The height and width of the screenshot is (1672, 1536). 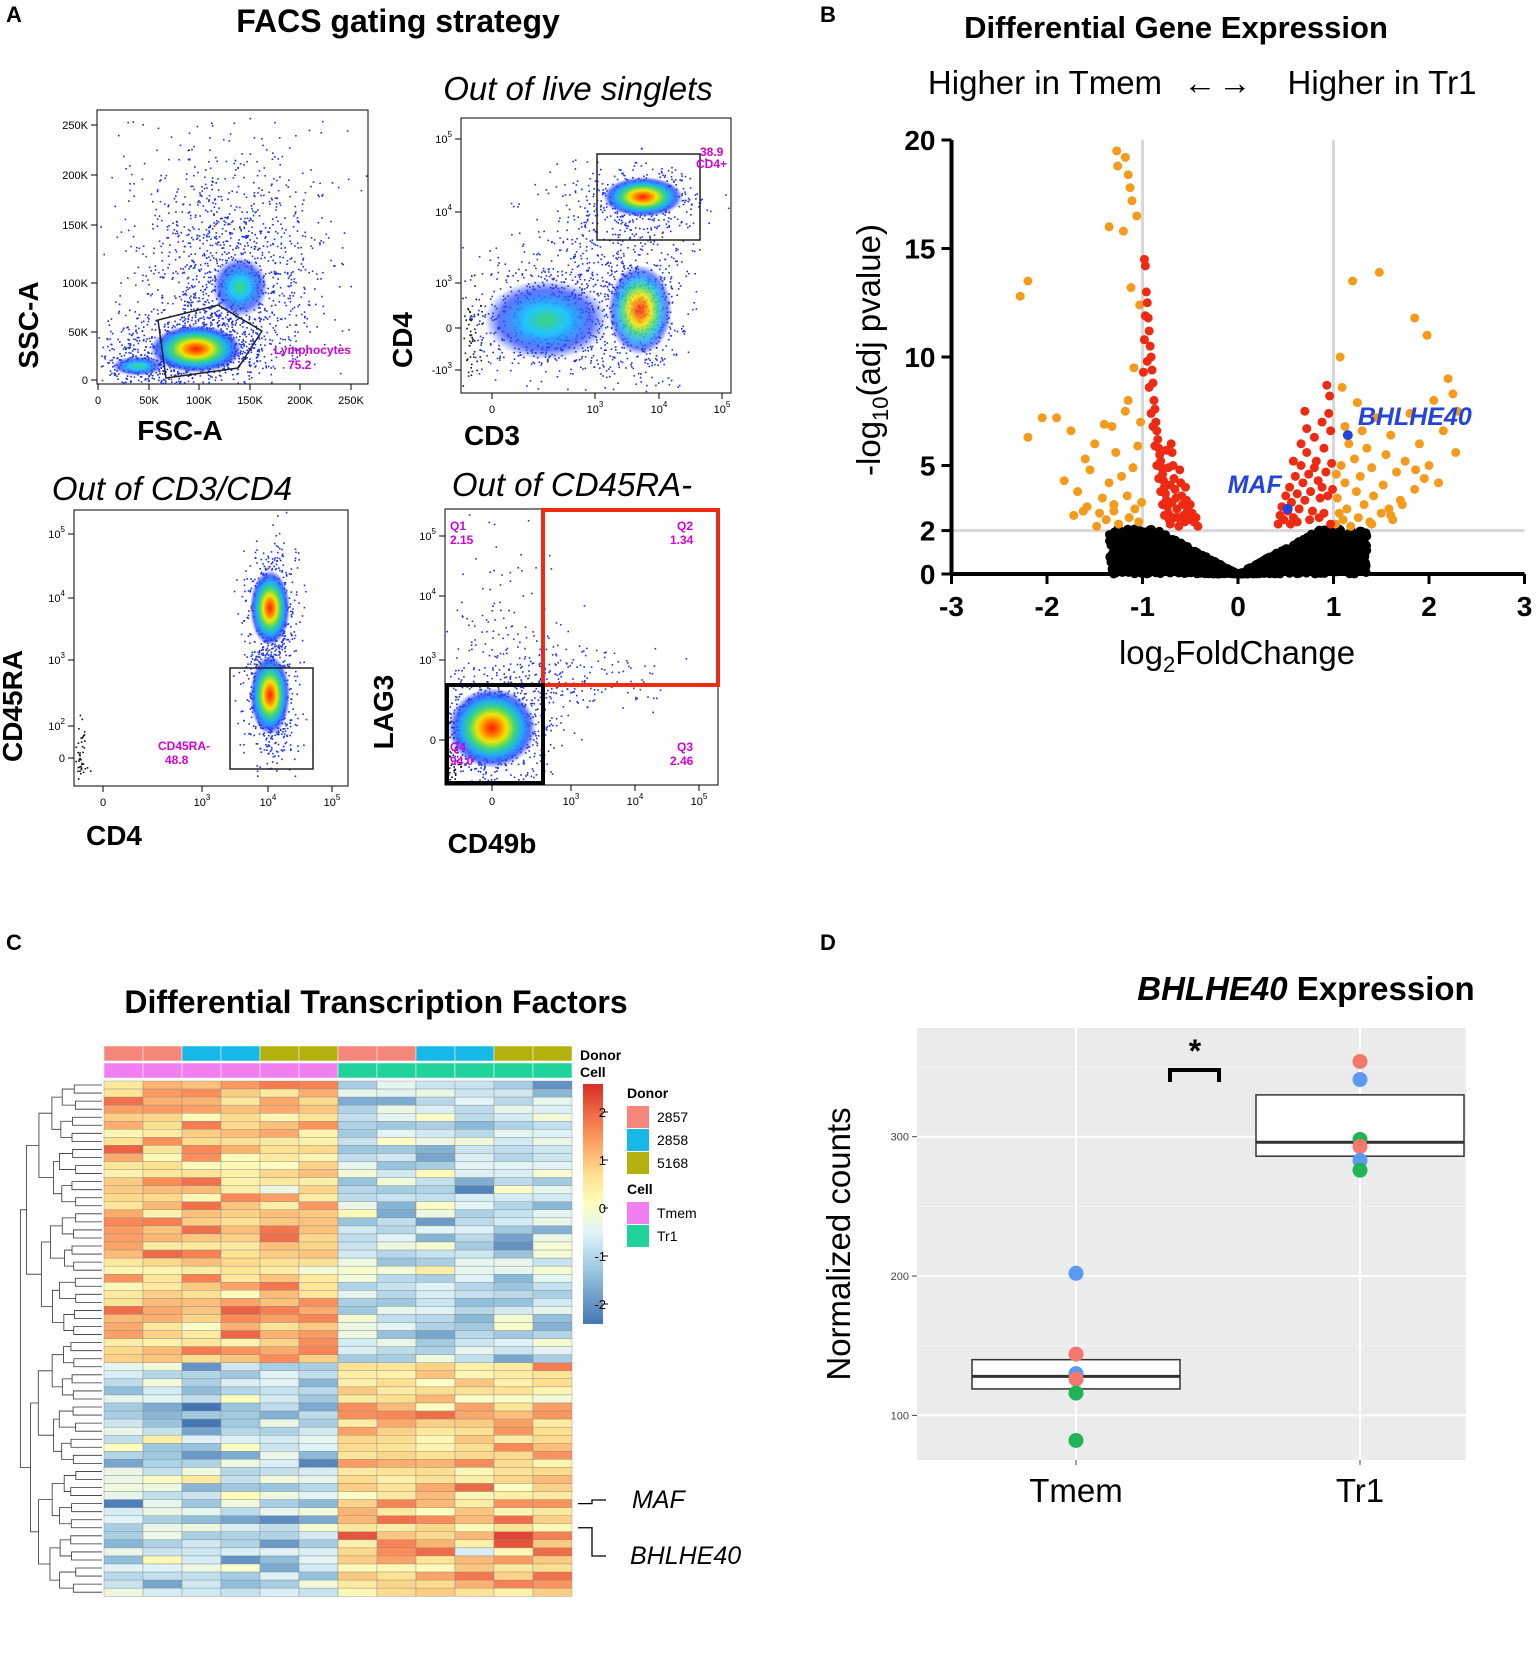 What do you see at coordinates (398, 21) in the screenshot?
I see `panel-a-title: FACS gating strategy` at bounding box center [398, 21].